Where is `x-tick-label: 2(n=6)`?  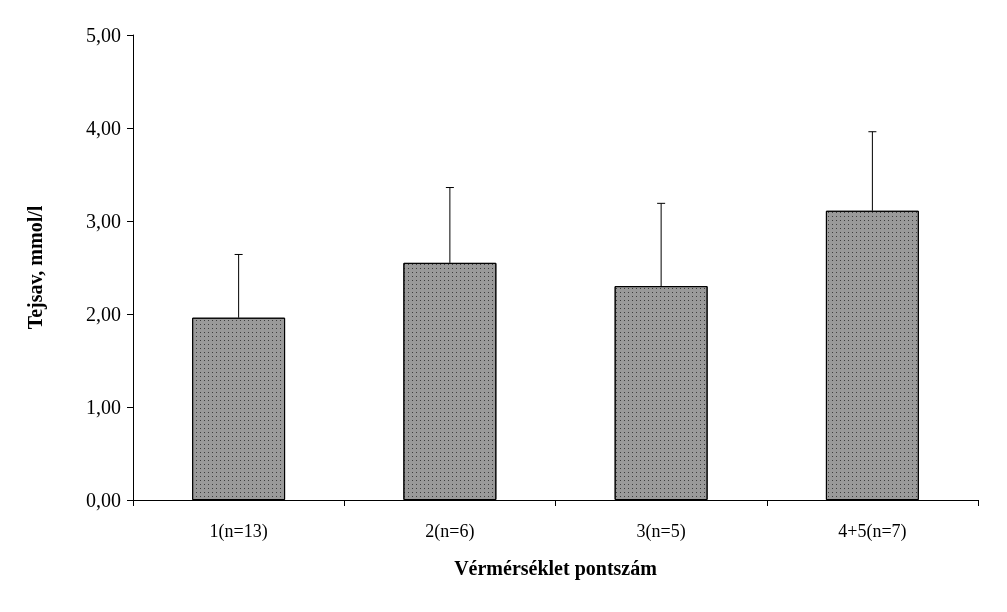 x-tick-label: 2(n=6) is located at coordinates (450, 531).